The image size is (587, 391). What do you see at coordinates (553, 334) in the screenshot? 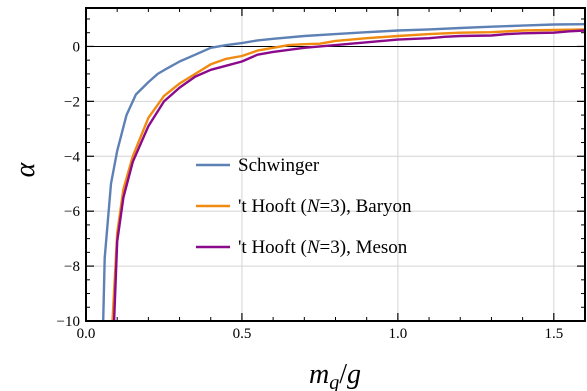
I see `x-tick-label: 1.5` at bounding box center [553, 334].